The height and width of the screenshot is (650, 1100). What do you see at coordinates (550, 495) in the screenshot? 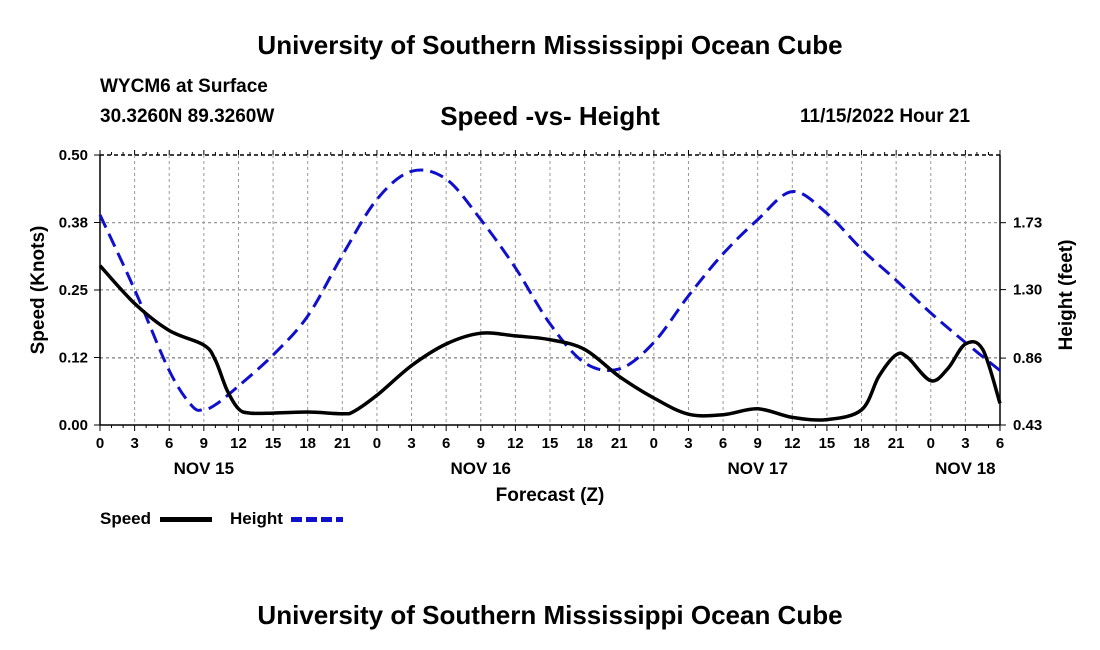
I see `x-axis-title: Forecast (Z)` at bounding box center [550, 495].